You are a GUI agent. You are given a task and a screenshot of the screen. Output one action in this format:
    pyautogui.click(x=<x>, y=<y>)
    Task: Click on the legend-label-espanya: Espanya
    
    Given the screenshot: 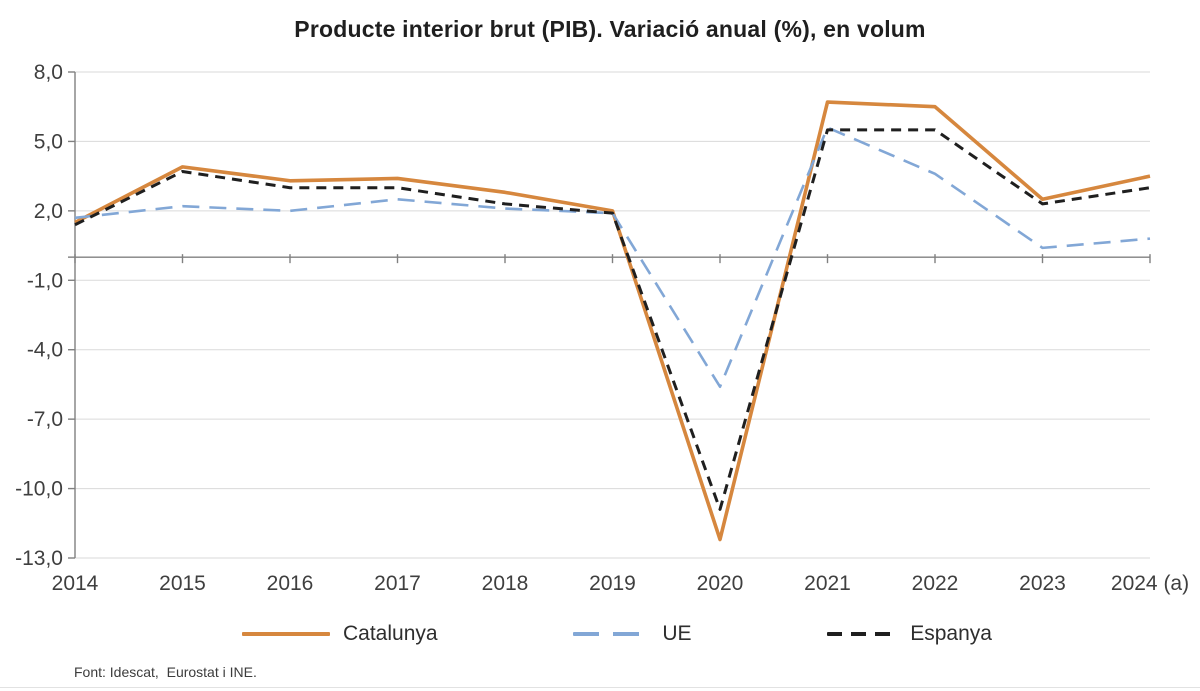 What is the action you would take?
    pyautogui.click(x=951, y=633)
    